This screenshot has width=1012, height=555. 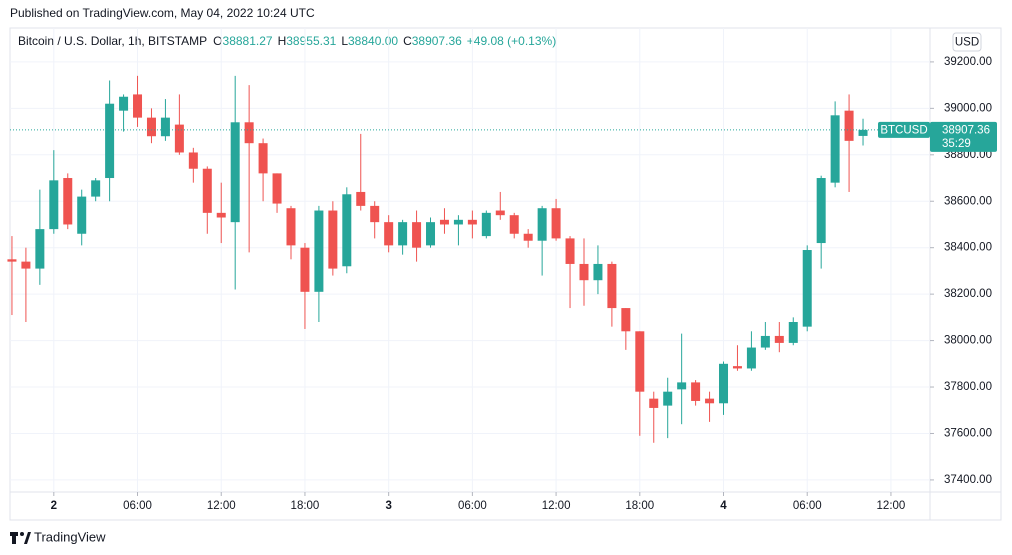 I want to click on ohlc-value: 38907.36, so click(x=437, y=41).